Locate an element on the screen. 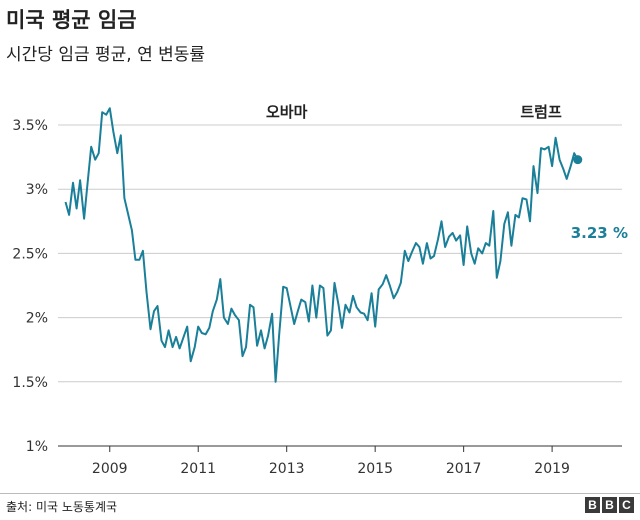  y-tick-label: 2.5% is located at coordinates (30, 254).